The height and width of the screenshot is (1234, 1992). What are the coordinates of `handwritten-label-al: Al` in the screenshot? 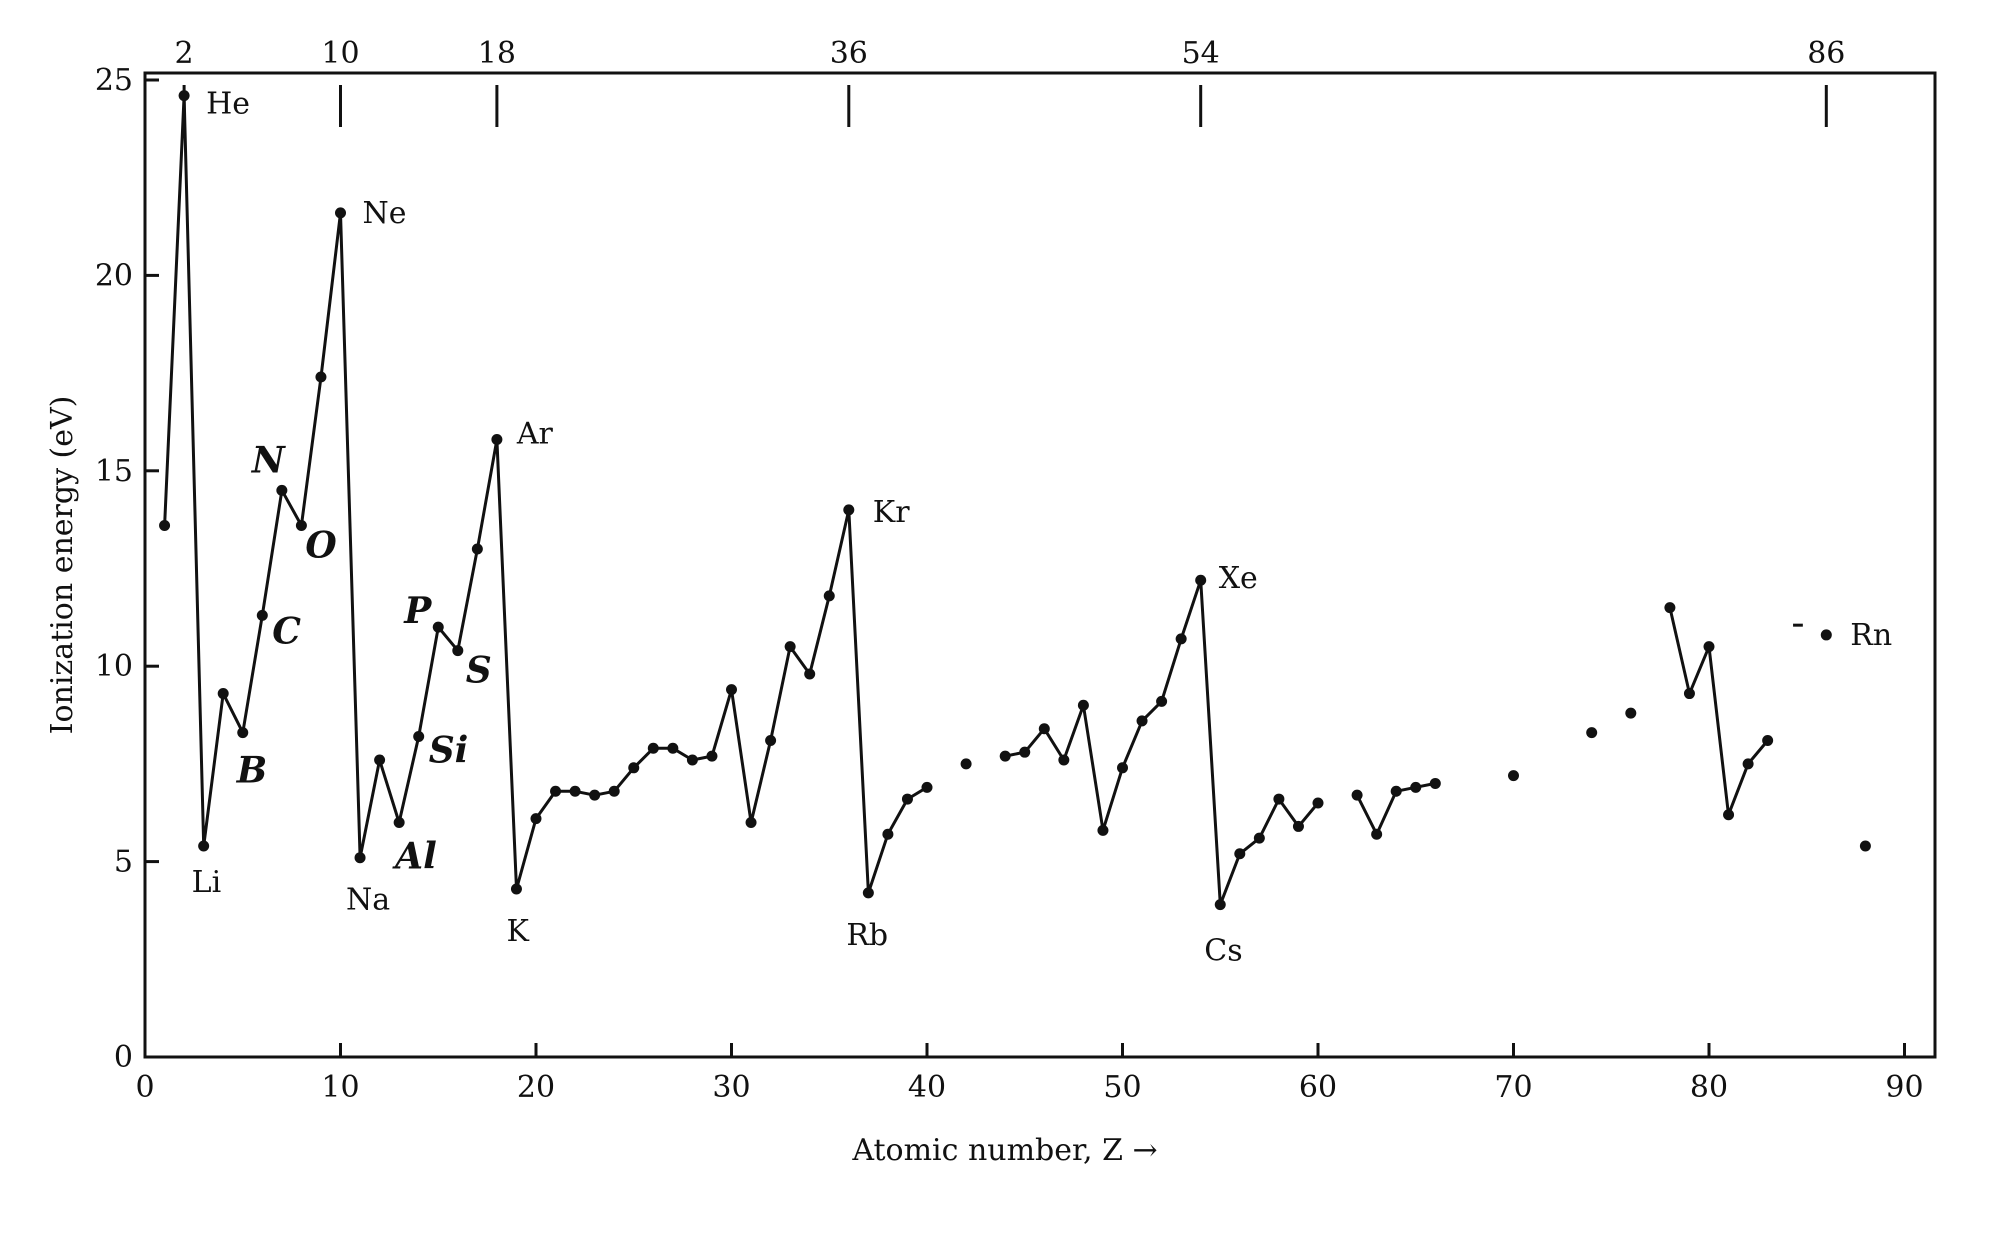 It's located at (414, 857).